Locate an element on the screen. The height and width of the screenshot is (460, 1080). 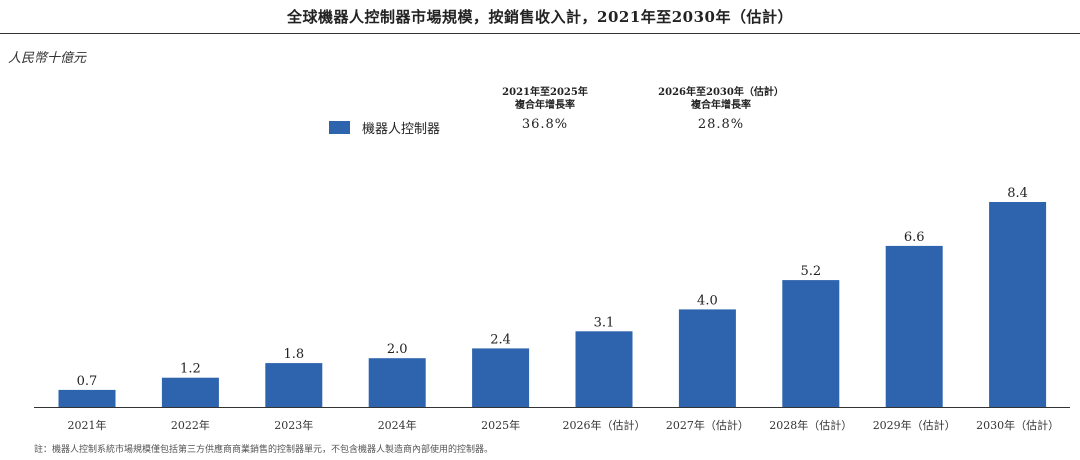
unit-label: 人民幣十億元 is located at coordinates (47, 58).